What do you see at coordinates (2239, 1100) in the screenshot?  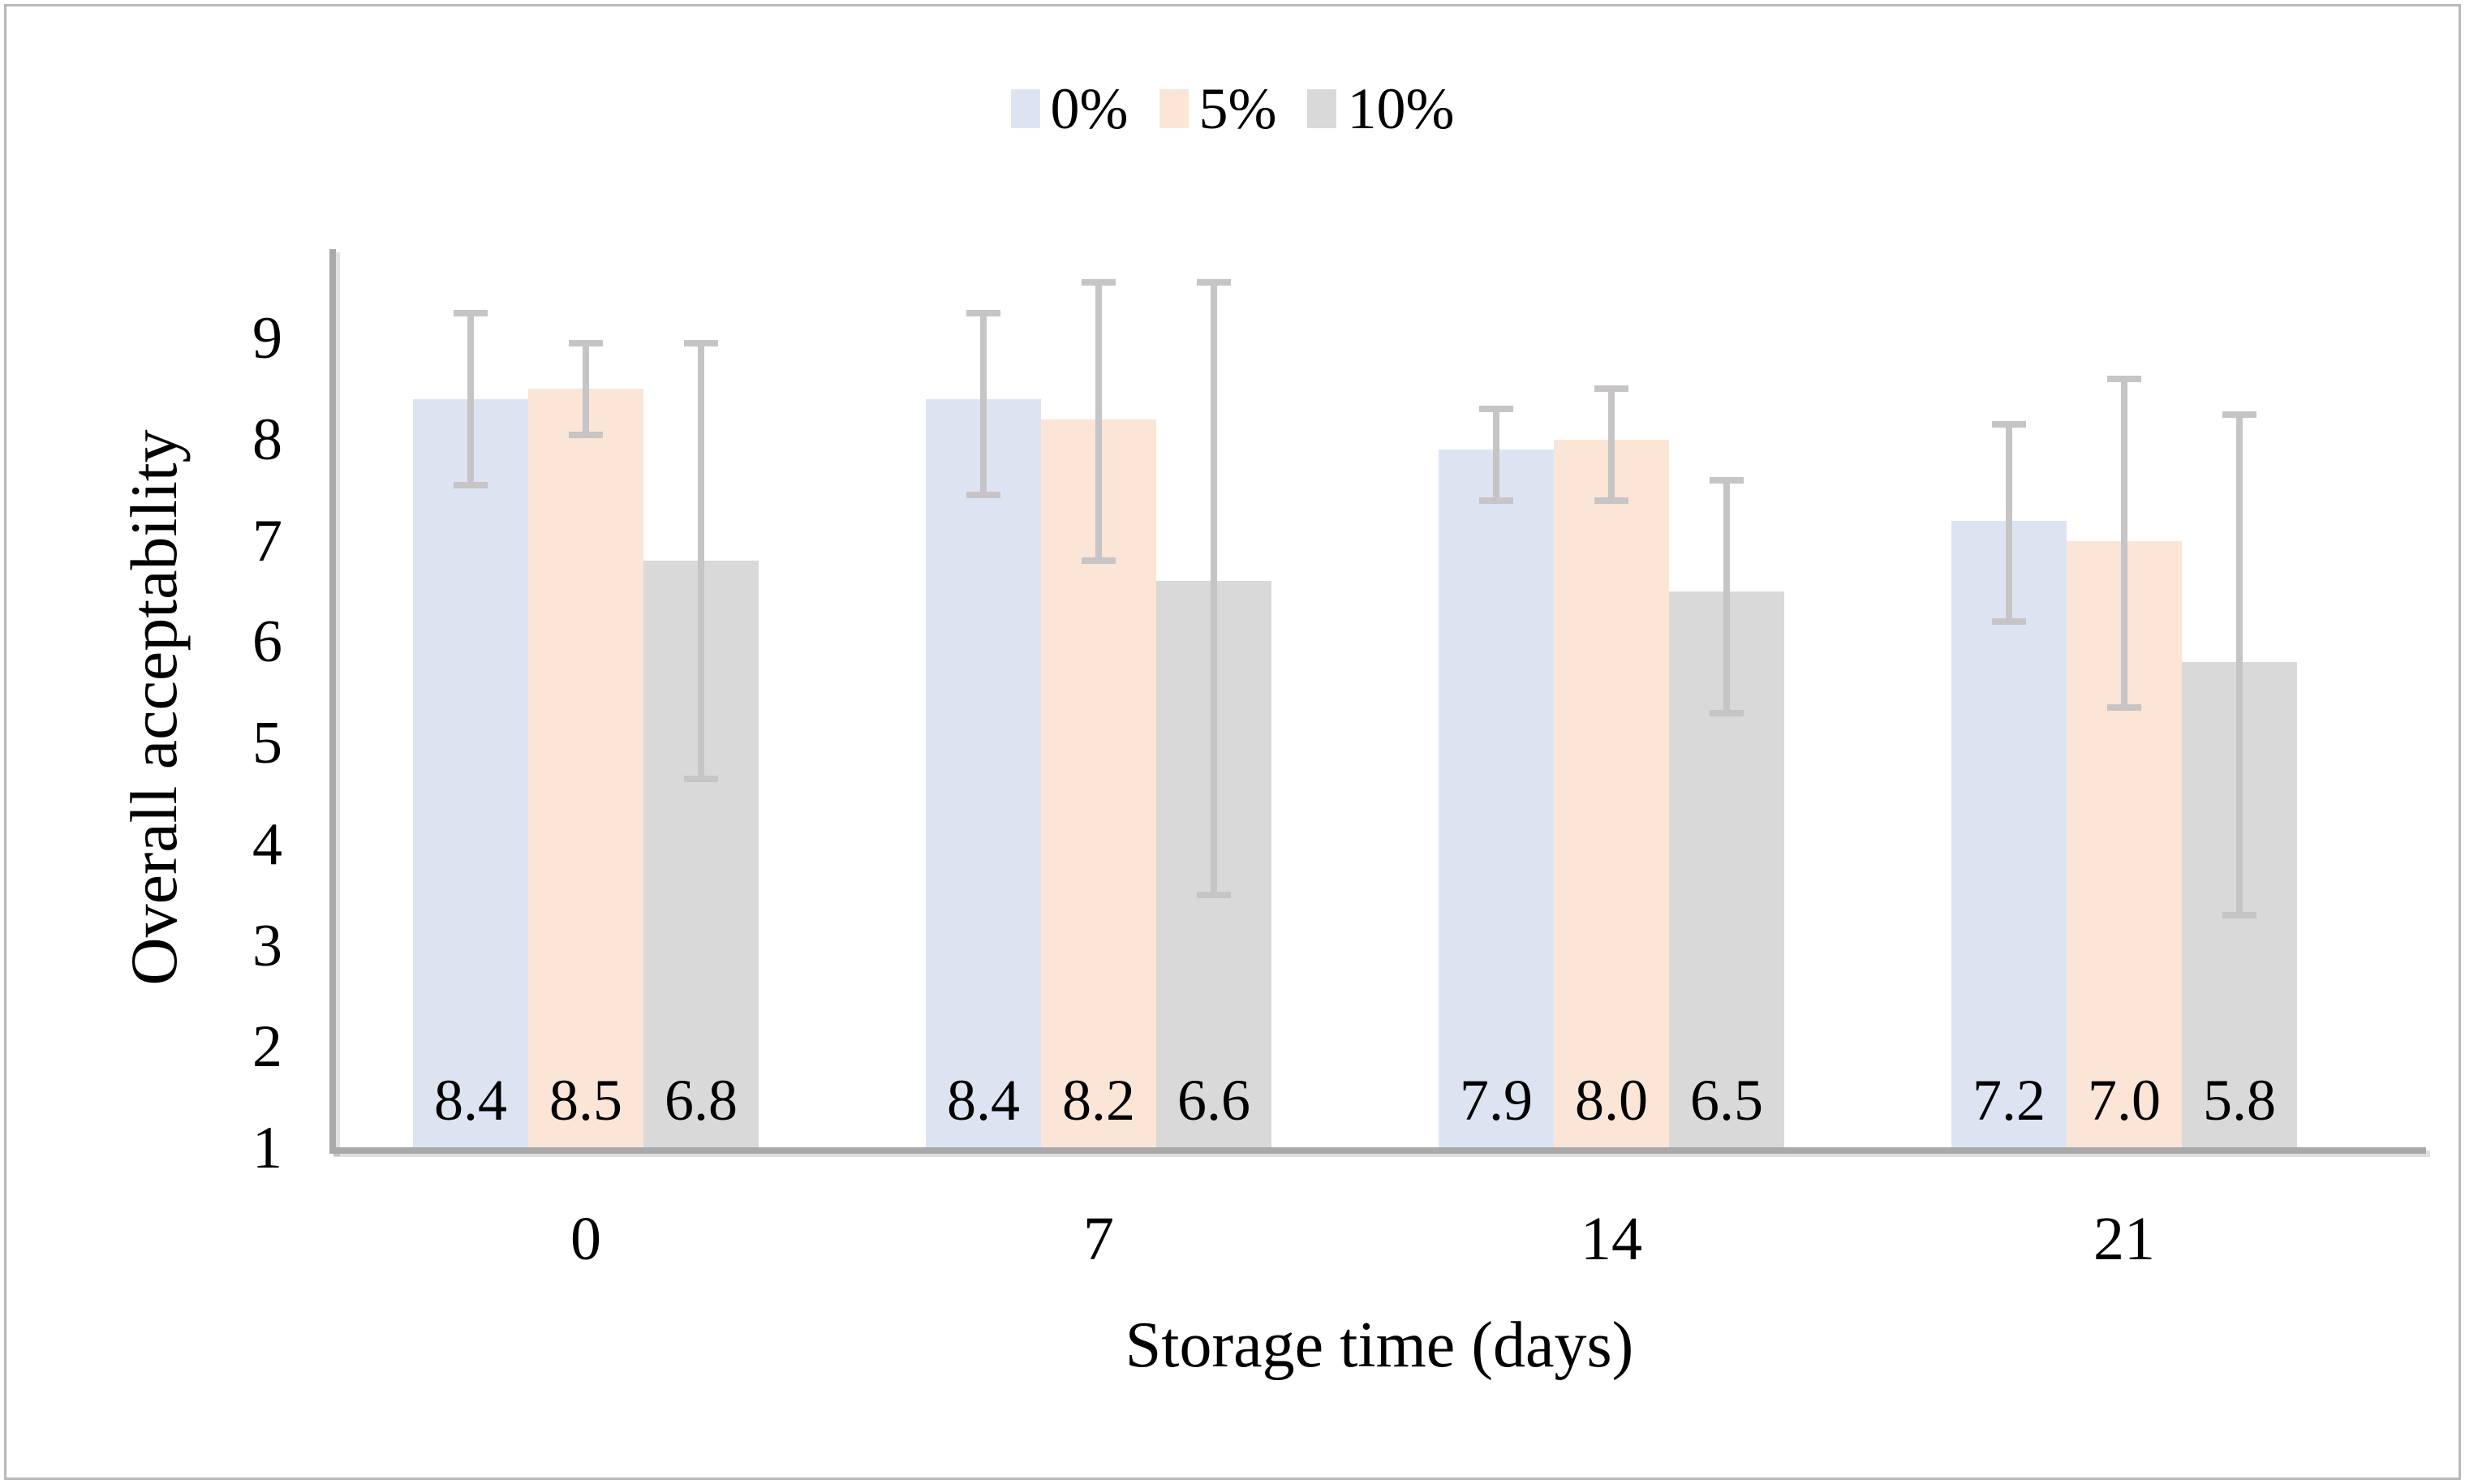 I see `bar-value-label: 5.8` at bounding box center [2239, 1100].